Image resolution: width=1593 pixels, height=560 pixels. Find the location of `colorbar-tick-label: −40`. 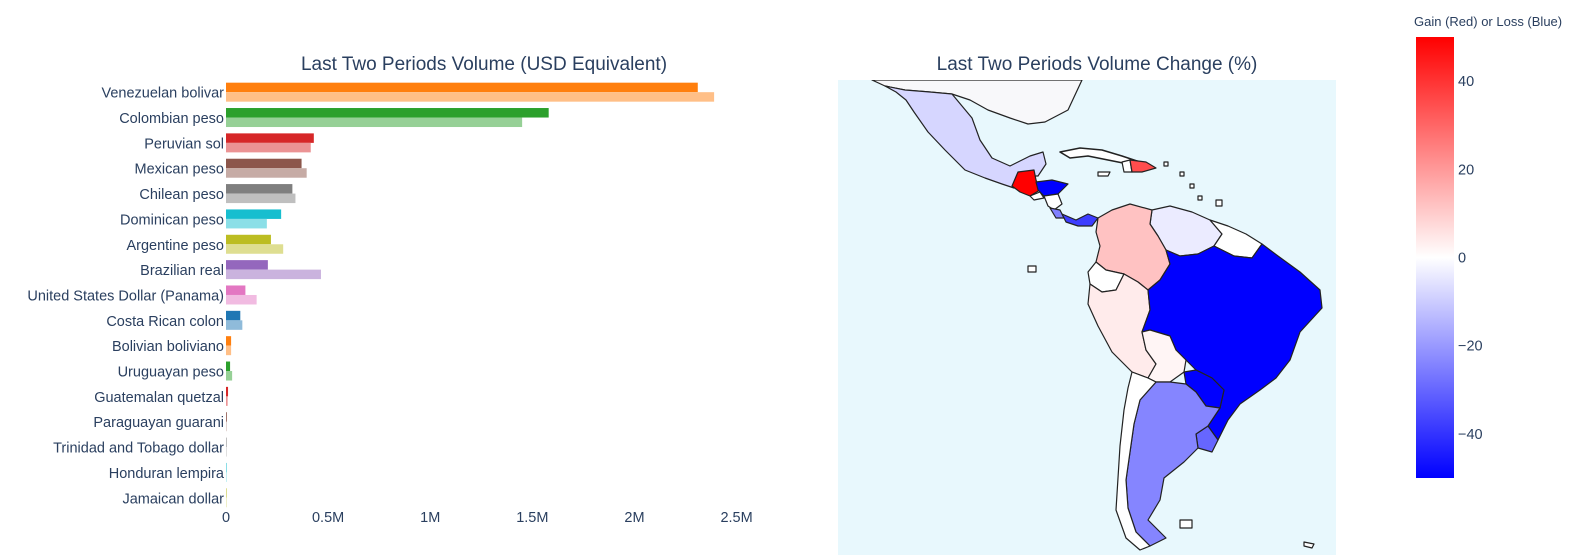

colorbar-tick-label: −40 is located at coordinates (1470, 435).